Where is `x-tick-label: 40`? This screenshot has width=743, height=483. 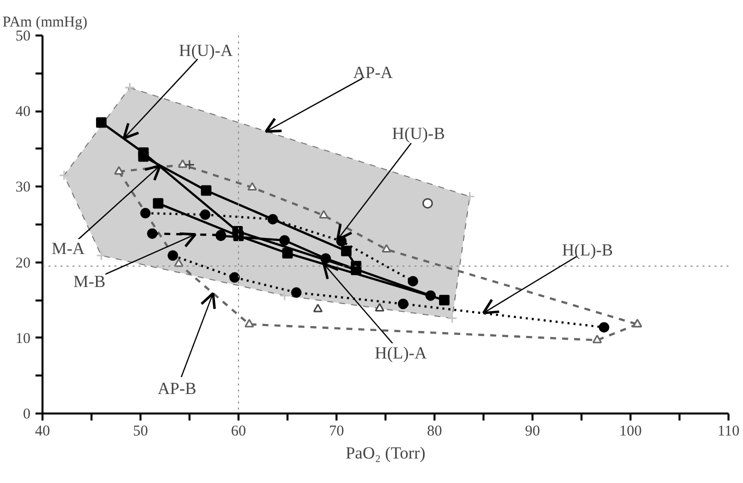
x-tick-label: 40 is located at coordinates (42, 432).